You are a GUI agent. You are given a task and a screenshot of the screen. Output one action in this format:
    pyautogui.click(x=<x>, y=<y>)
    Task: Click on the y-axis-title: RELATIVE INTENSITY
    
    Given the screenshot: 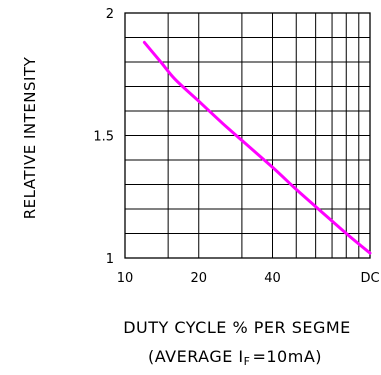 What is the action you would take?
    pyautogui.click(x=30, y=137)
    